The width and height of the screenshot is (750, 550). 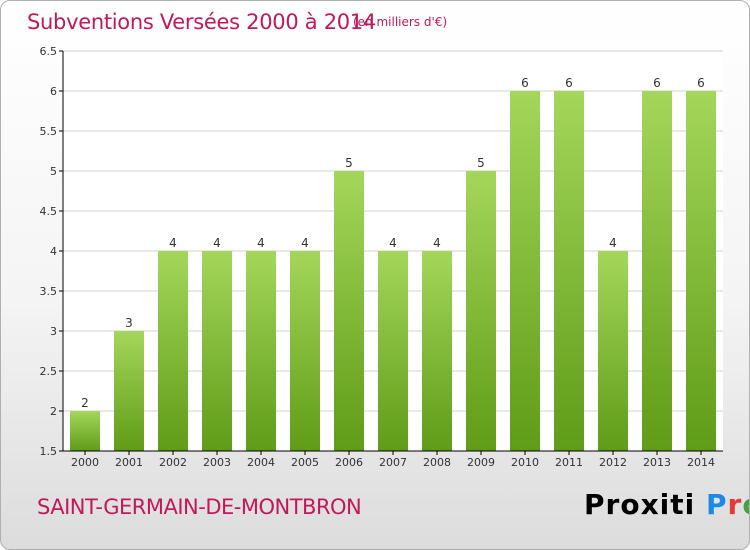 I want to click on logo-letter: o, so click(x=745, y=504).